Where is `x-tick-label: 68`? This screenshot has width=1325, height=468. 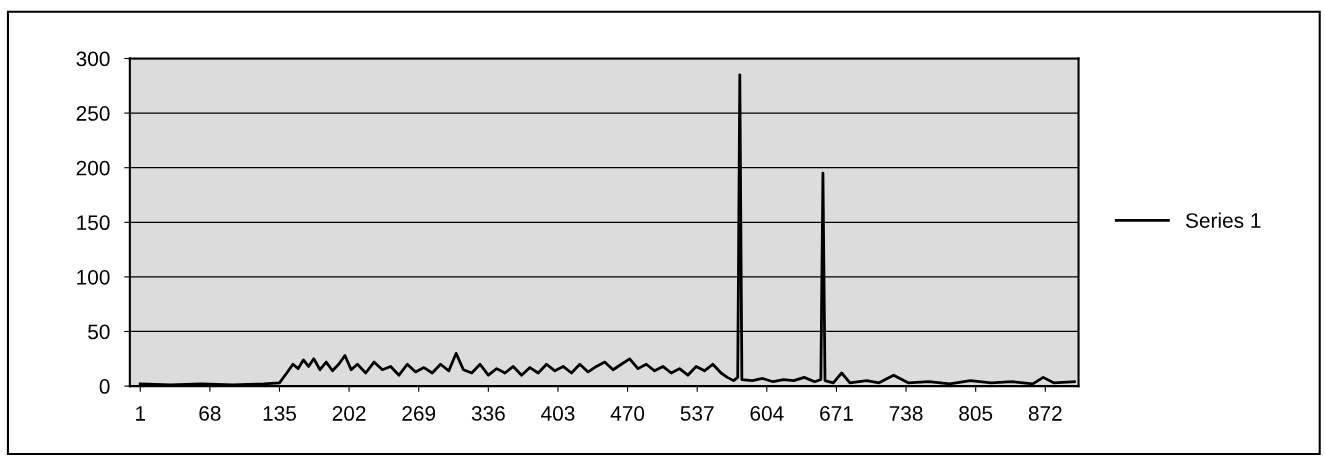 x-tick-label: 68 is located at coordinates (210, 413).